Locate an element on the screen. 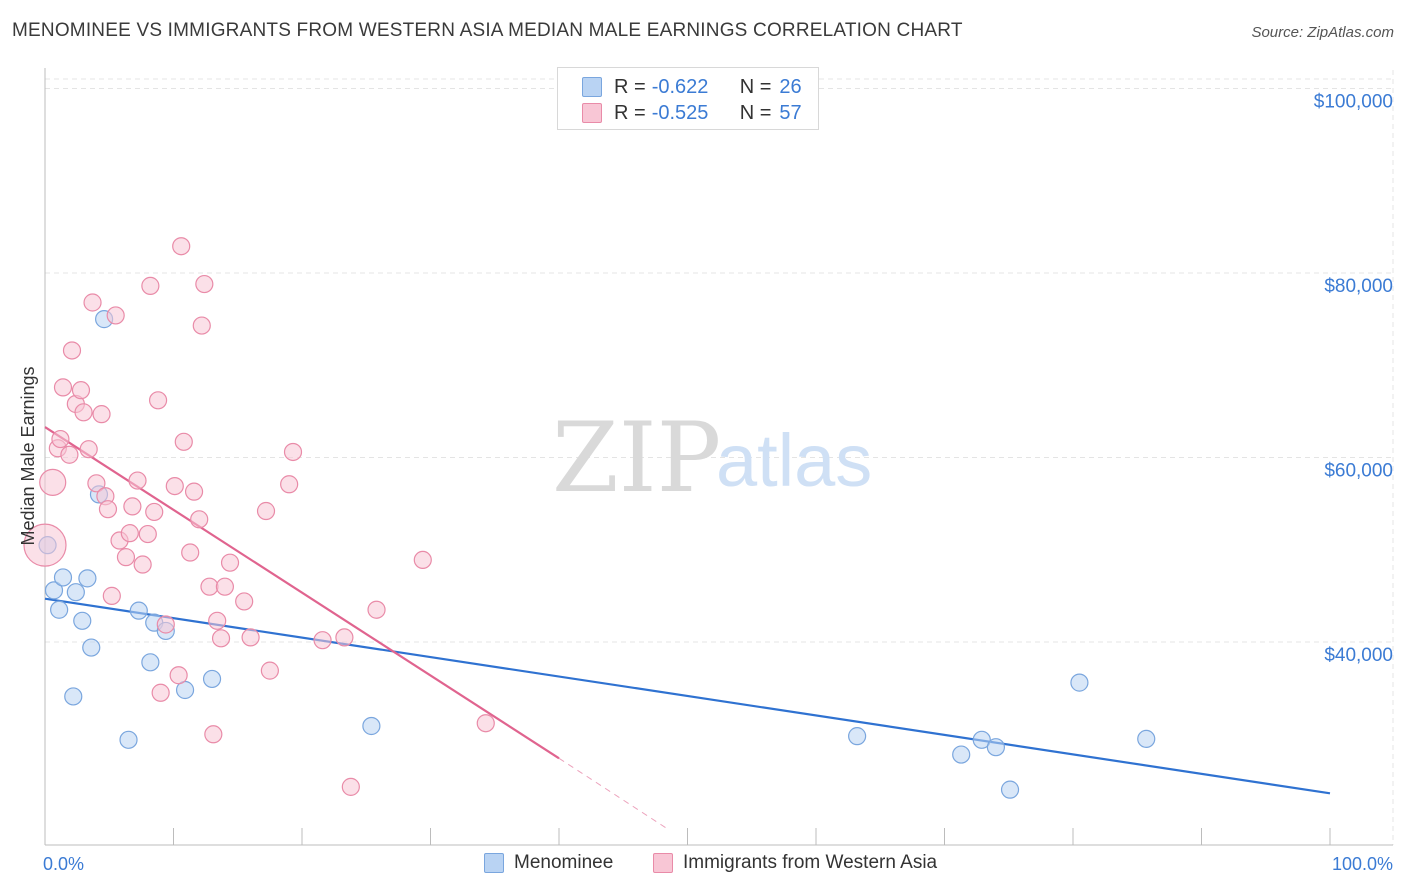  y-tick-label: $80,000 is located at coordinates (1358, 286).